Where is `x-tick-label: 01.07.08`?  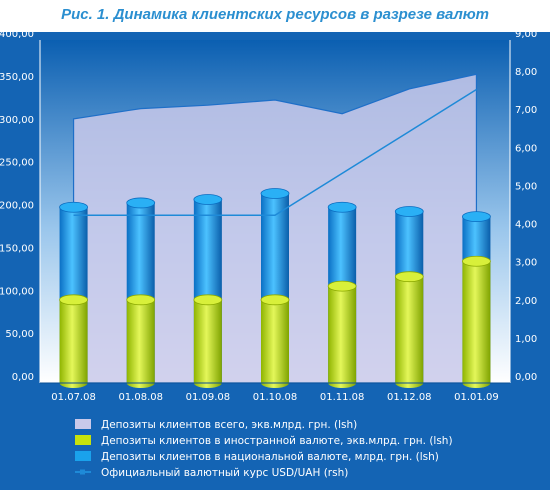
x-tick-label: 01.07.08 is located at coordinates (73, 397).